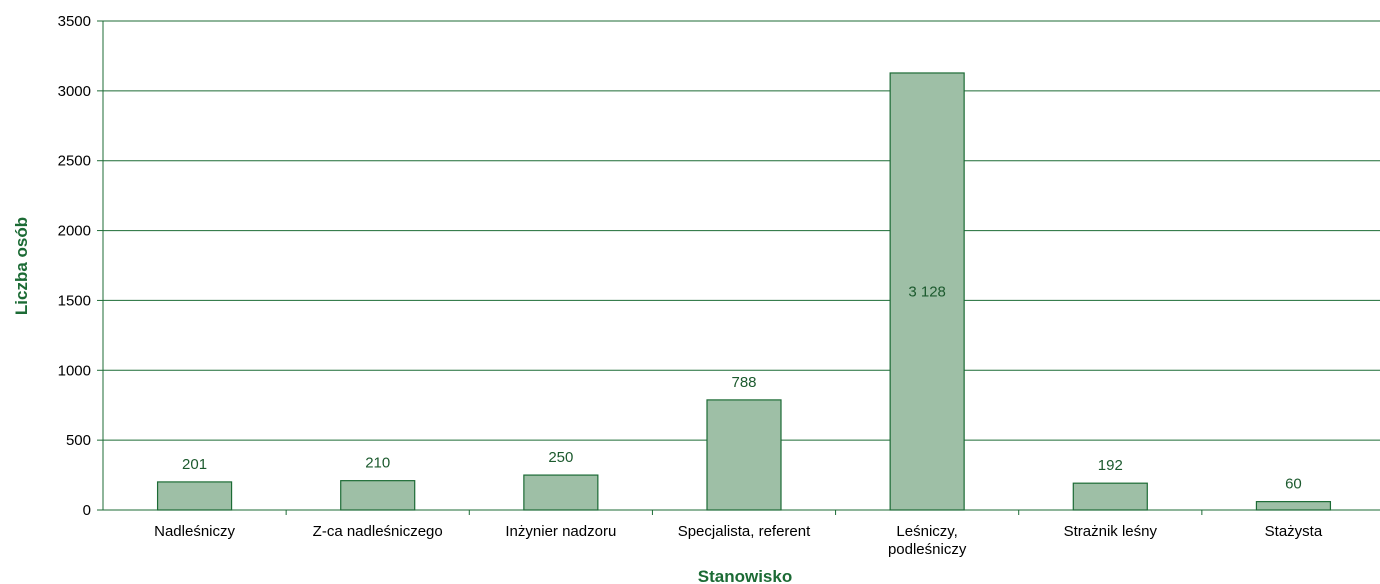 This screenshot has width=1380, height=584. What do you see at coordinates (744, 531) in the screenshot?
I see `x-tick-label: Specjalista, referent` at bounding box center [744, 531].